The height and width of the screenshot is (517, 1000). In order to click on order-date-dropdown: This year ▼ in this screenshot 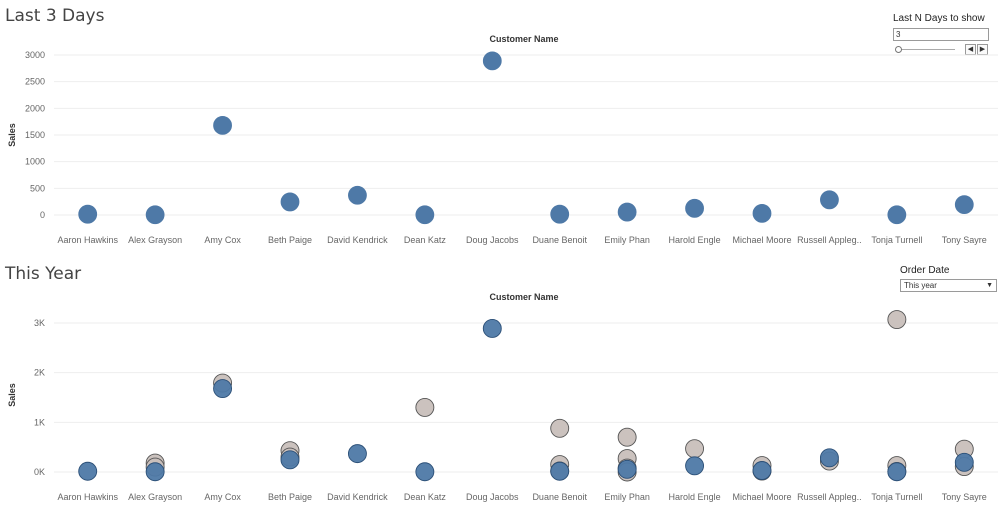, I will do `click(948, 285)`.